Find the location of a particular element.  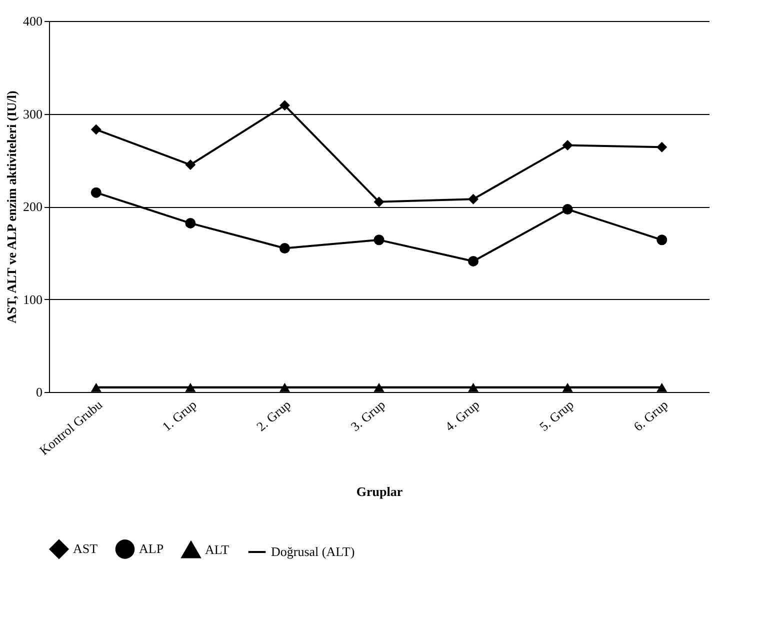

y-tick-label: 0 is located at coordinates (39, 392).